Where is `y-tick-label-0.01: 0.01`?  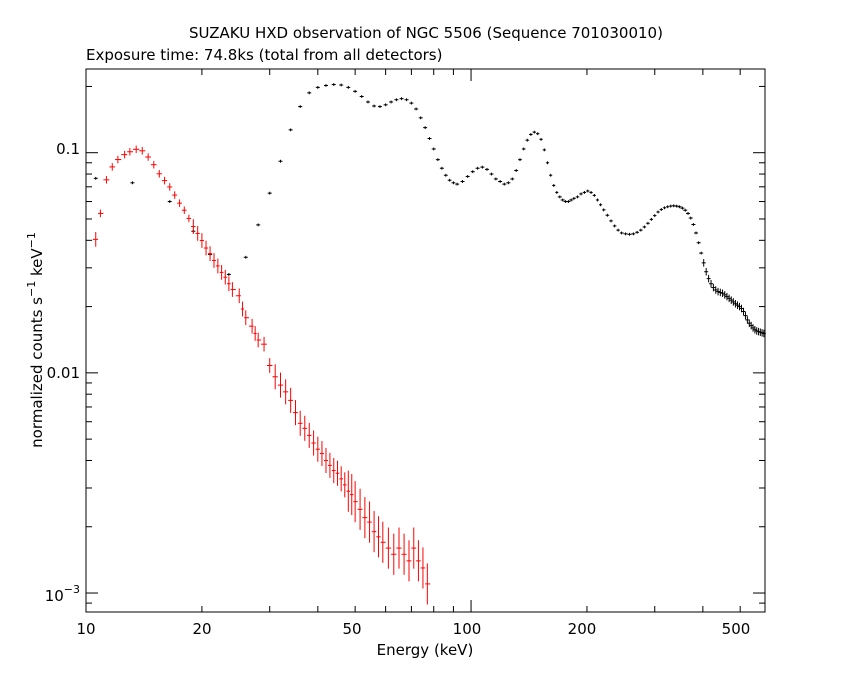 y-tick-label-0.01: 0.01 is located at coordinates (63, 373).